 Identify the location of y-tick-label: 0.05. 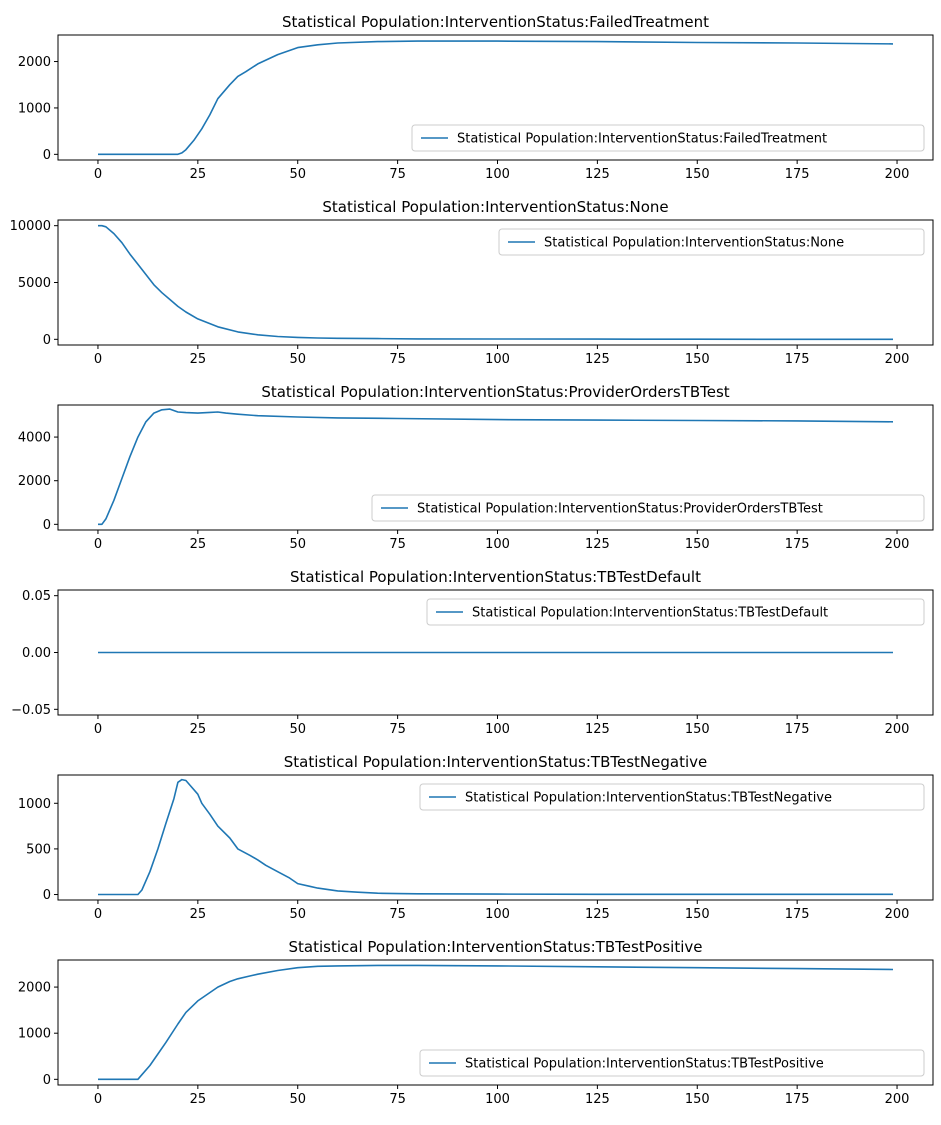
(36, 596).